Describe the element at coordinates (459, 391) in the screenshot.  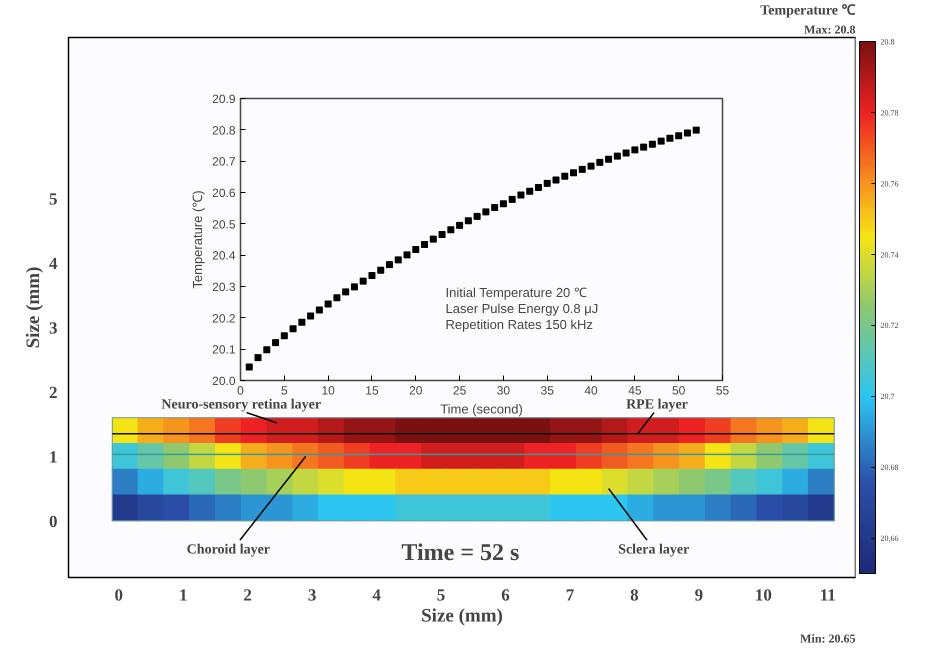
I see `x-tick-label: 25` at that location.